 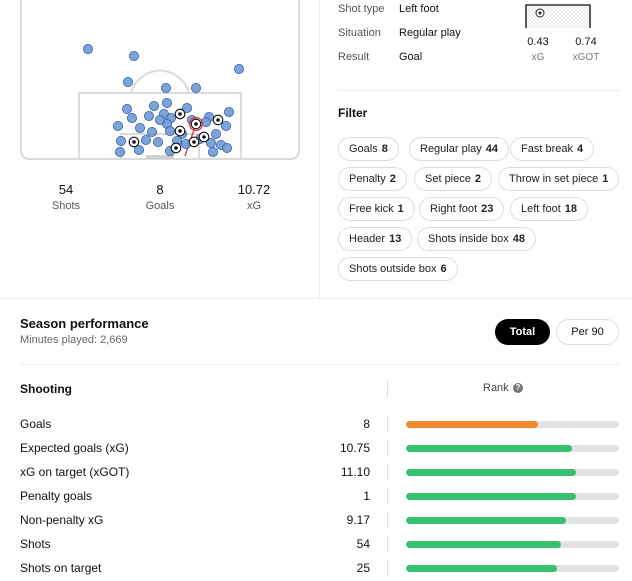 I want to click on chip-left-foot: Left foot 18, so click(x=549, y=209).